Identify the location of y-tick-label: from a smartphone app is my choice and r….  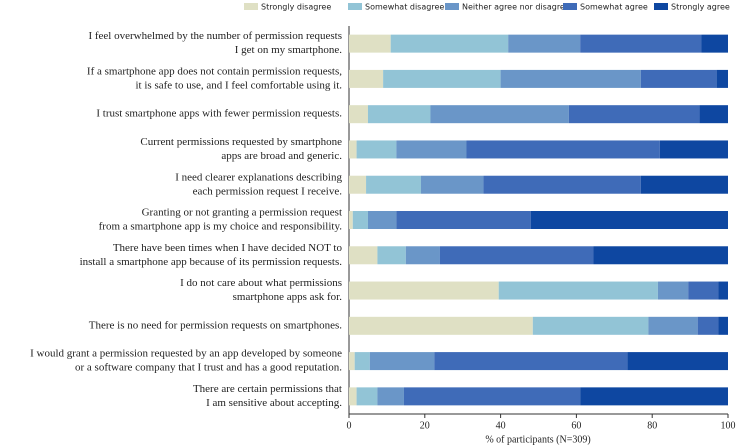
(221, 227).